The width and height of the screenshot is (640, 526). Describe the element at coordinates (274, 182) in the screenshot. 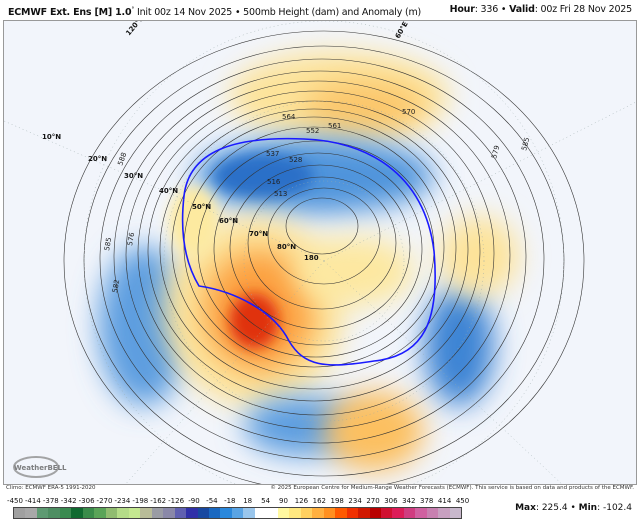

I see `contour-label: 516` at that location.